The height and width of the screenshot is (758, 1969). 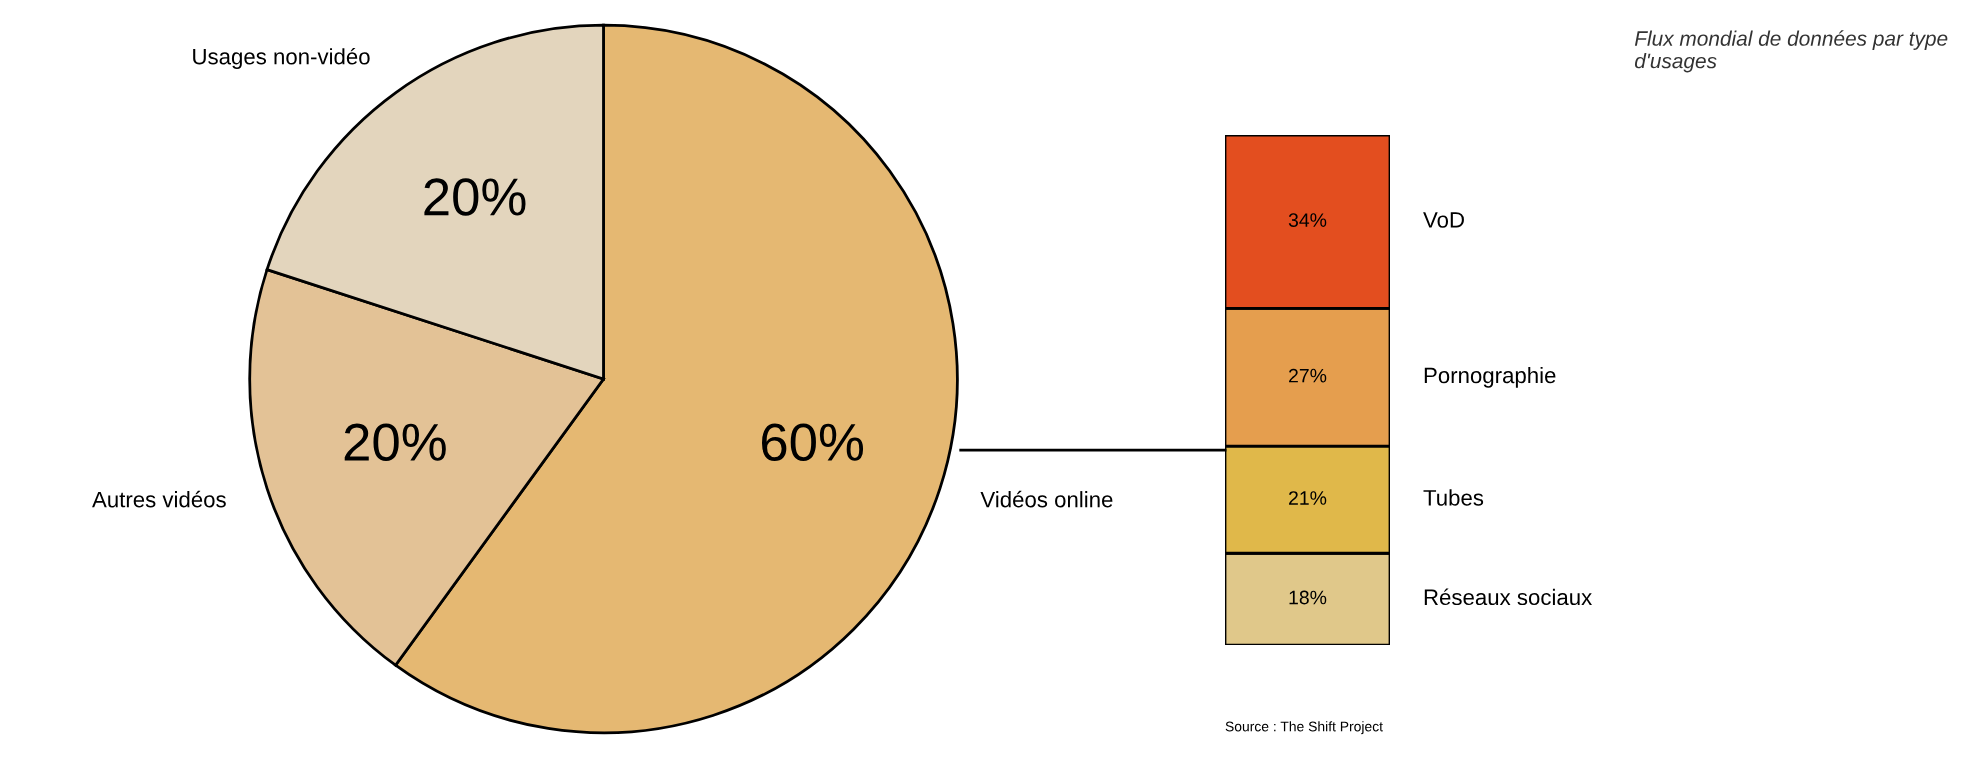 What do you see at coordinates (1308, 375) in the screenshot?
I see `data-label: 27%` at bounding box center [1308, 375].